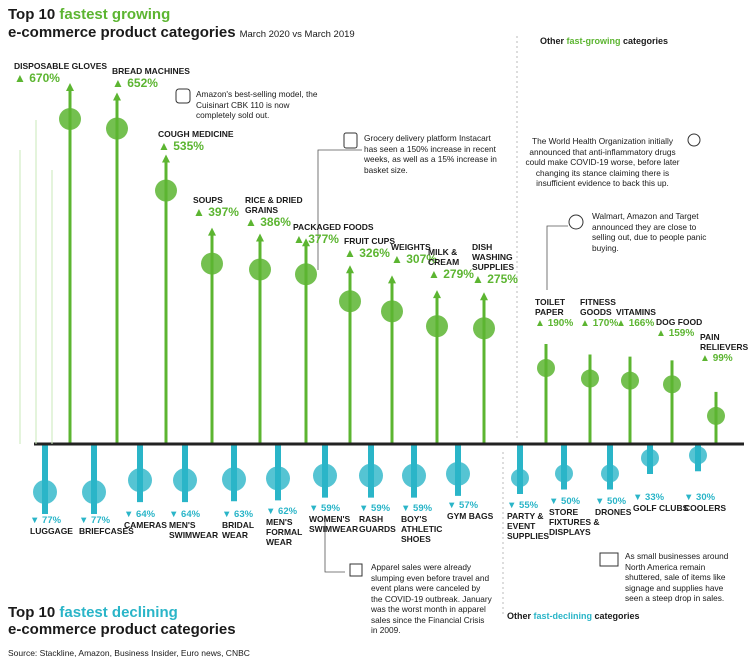  I want to click on data-label: ▲ 170%, so click(599, 323).